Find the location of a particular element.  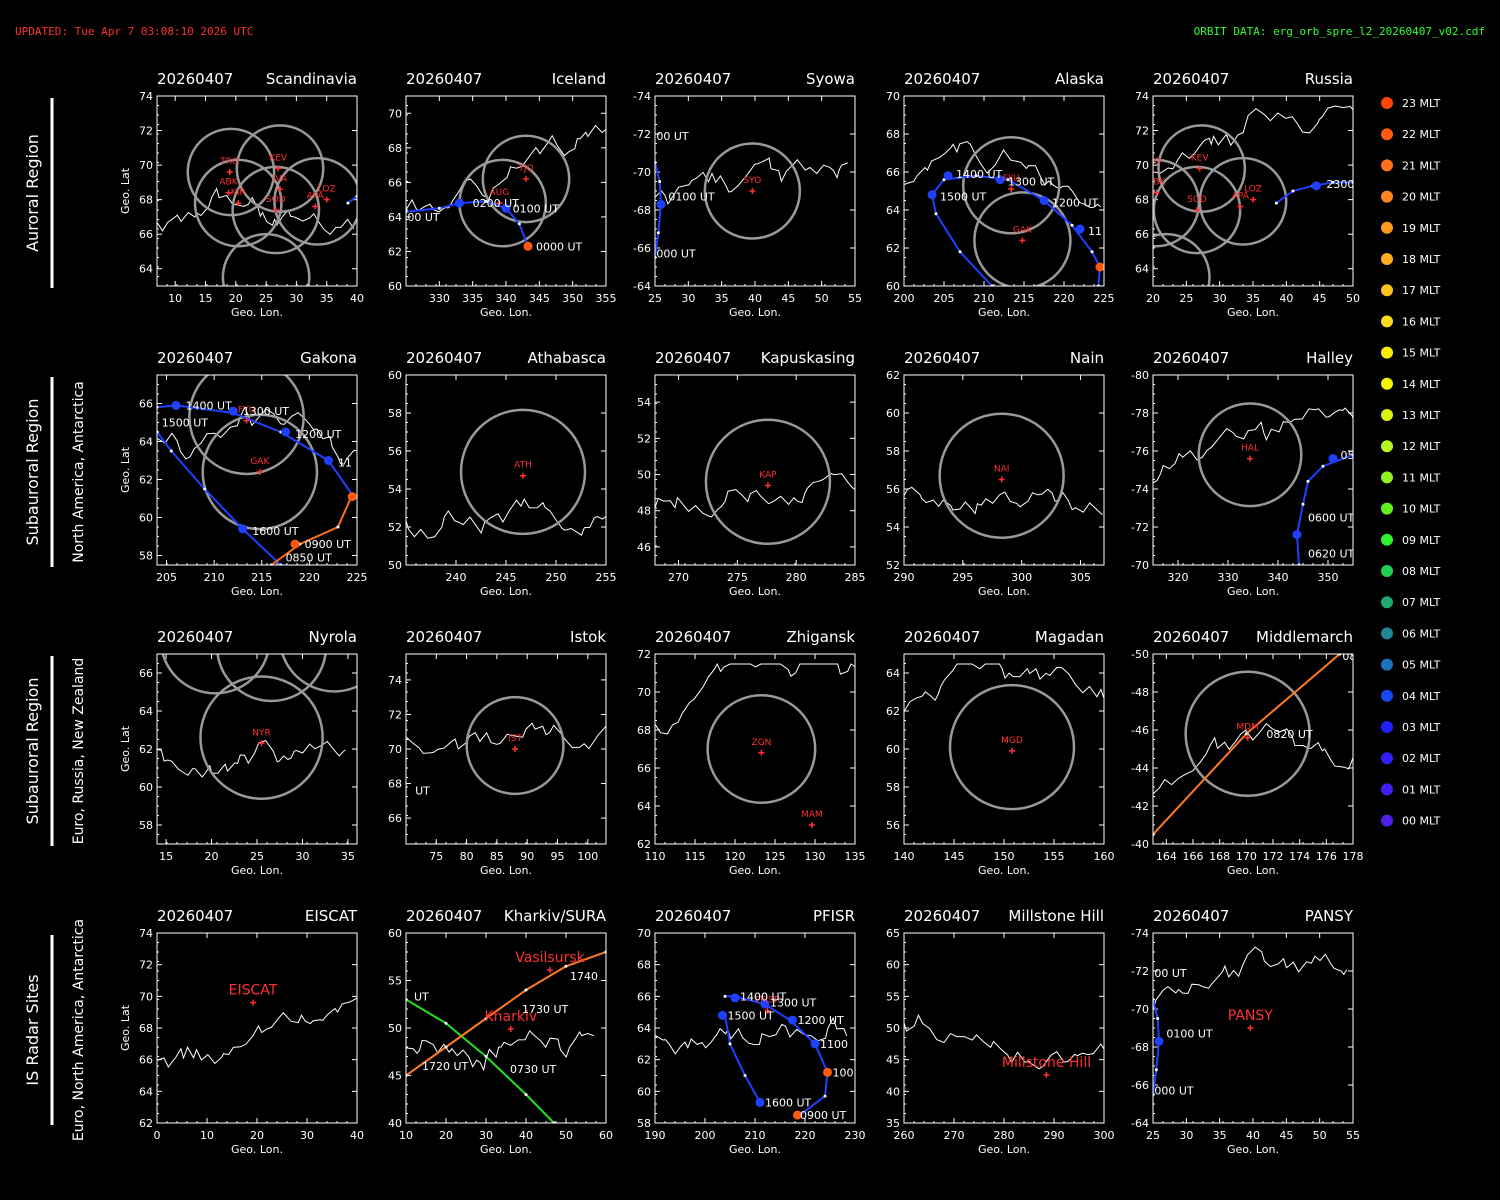

panel-title: Kharkiv/SURA is located at coordinates (555, 916).